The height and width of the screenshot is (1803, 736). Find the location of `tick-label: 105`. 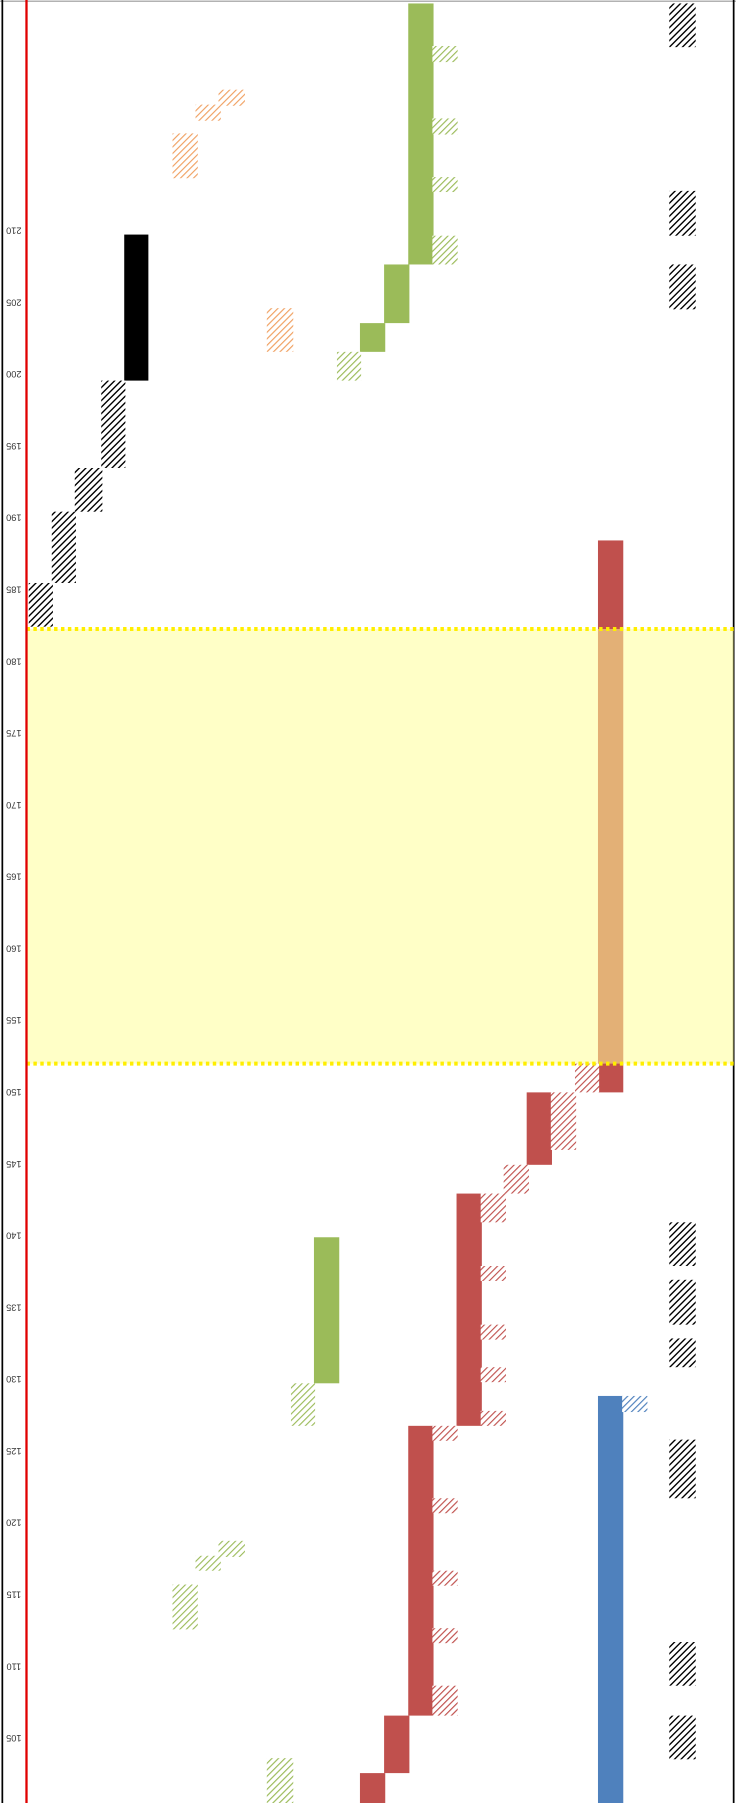

tick-label: 105 is located at coordinates (13, 1738).